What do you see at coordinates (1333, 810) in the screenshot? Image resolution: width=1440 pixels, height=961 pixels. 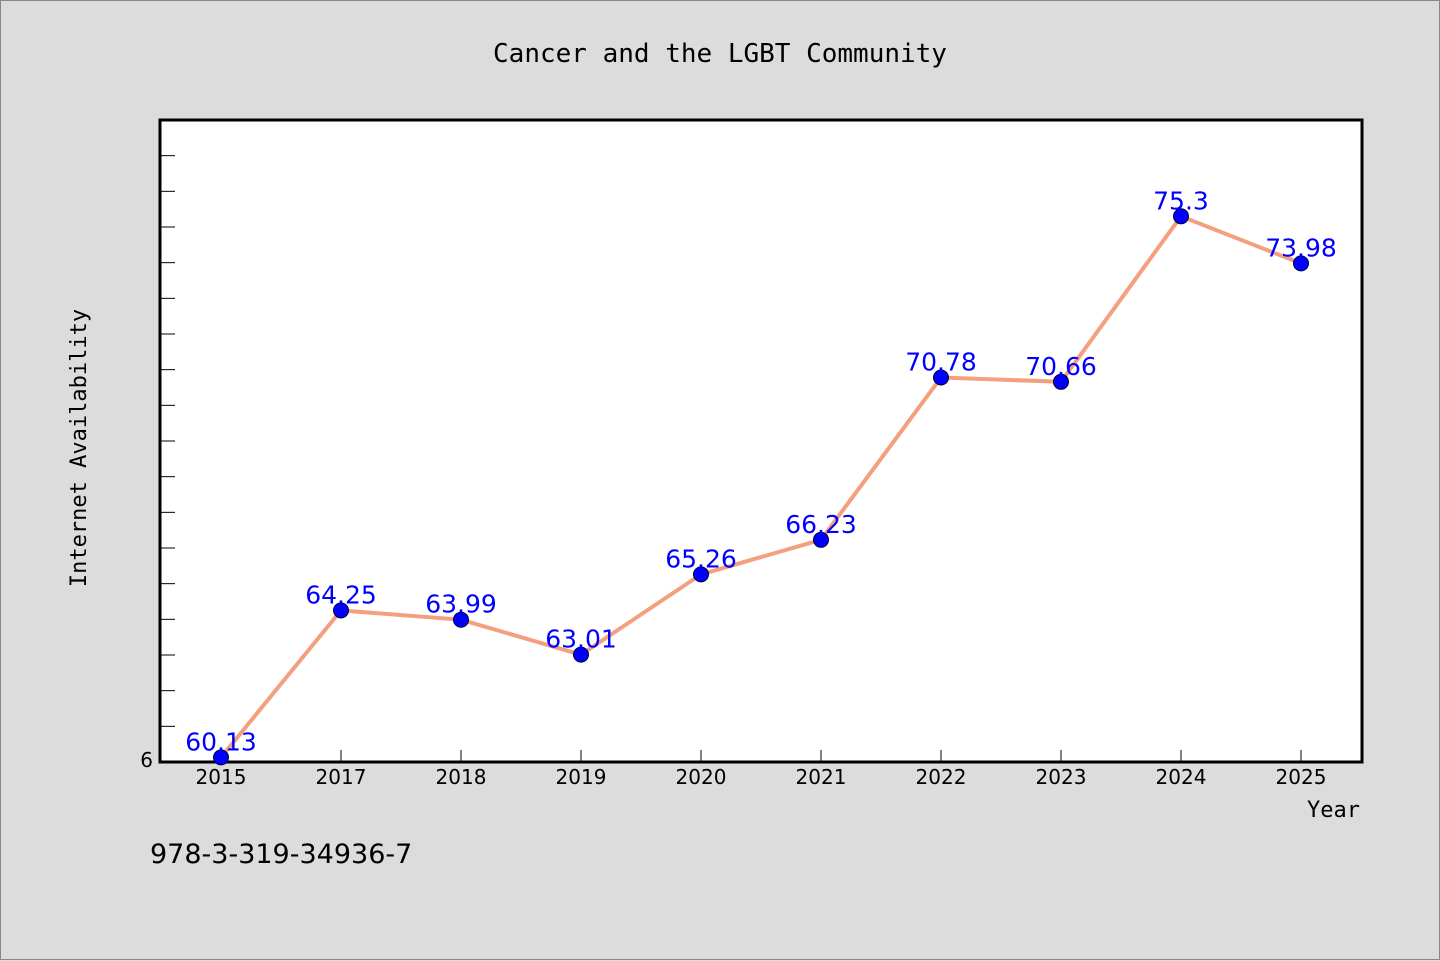 I see `x-axis-label: Year` at bounding box center [1333, 810].